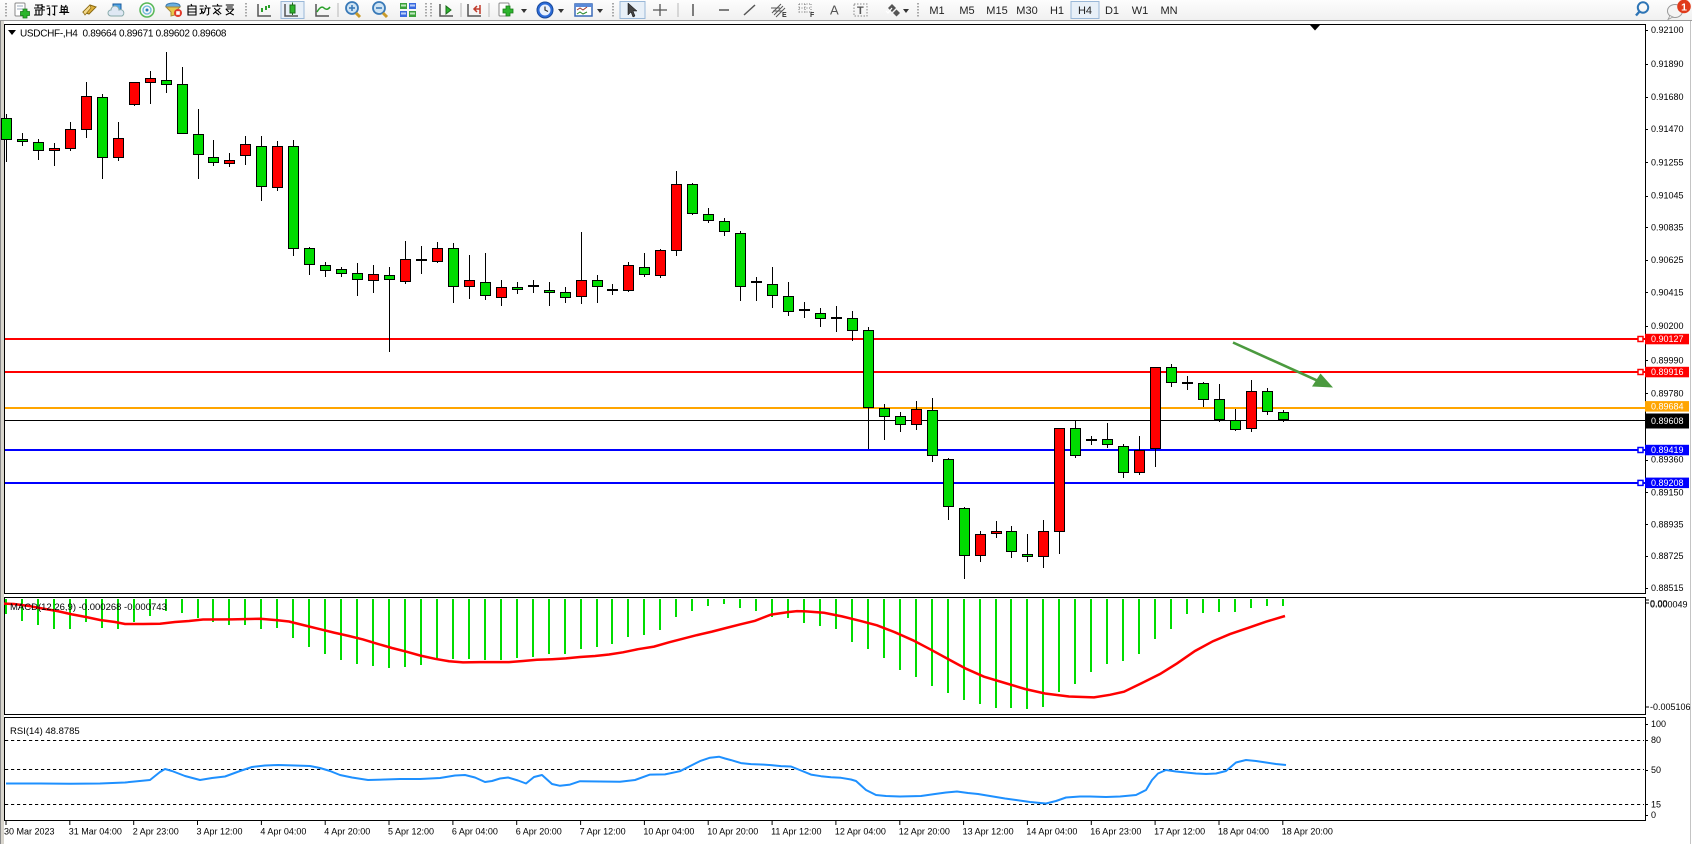 Image resolution: width=1692 pixels, height=844 pixels. What do you see at coordinates (1667, 260) in the screenshot?
I see `svg-text: 0.90625` at bounding box center [1667, 260].